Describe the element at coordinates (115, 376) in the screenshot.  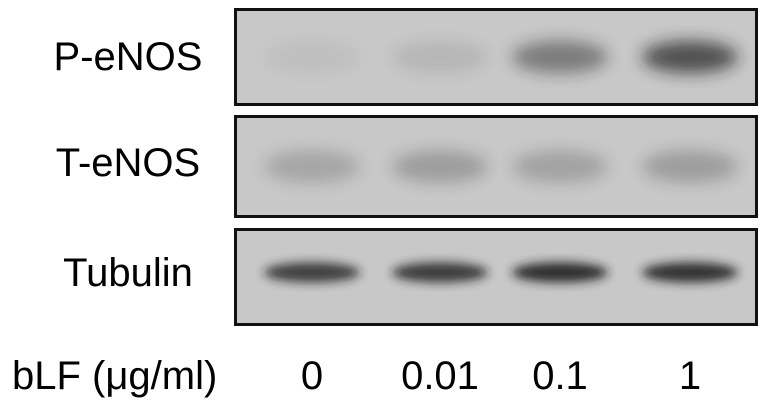
I see `condition-label: bLF (μg/ml)` at that location.